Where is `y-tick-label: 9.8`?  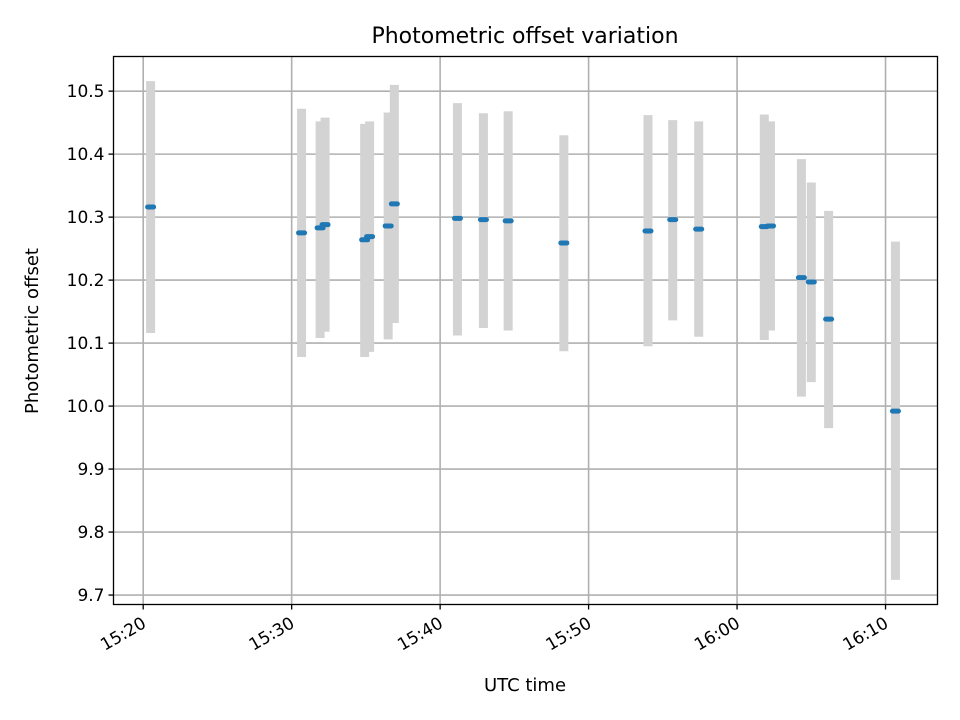
y-tick-label: 9.8 is located at coordinates (90, 533).